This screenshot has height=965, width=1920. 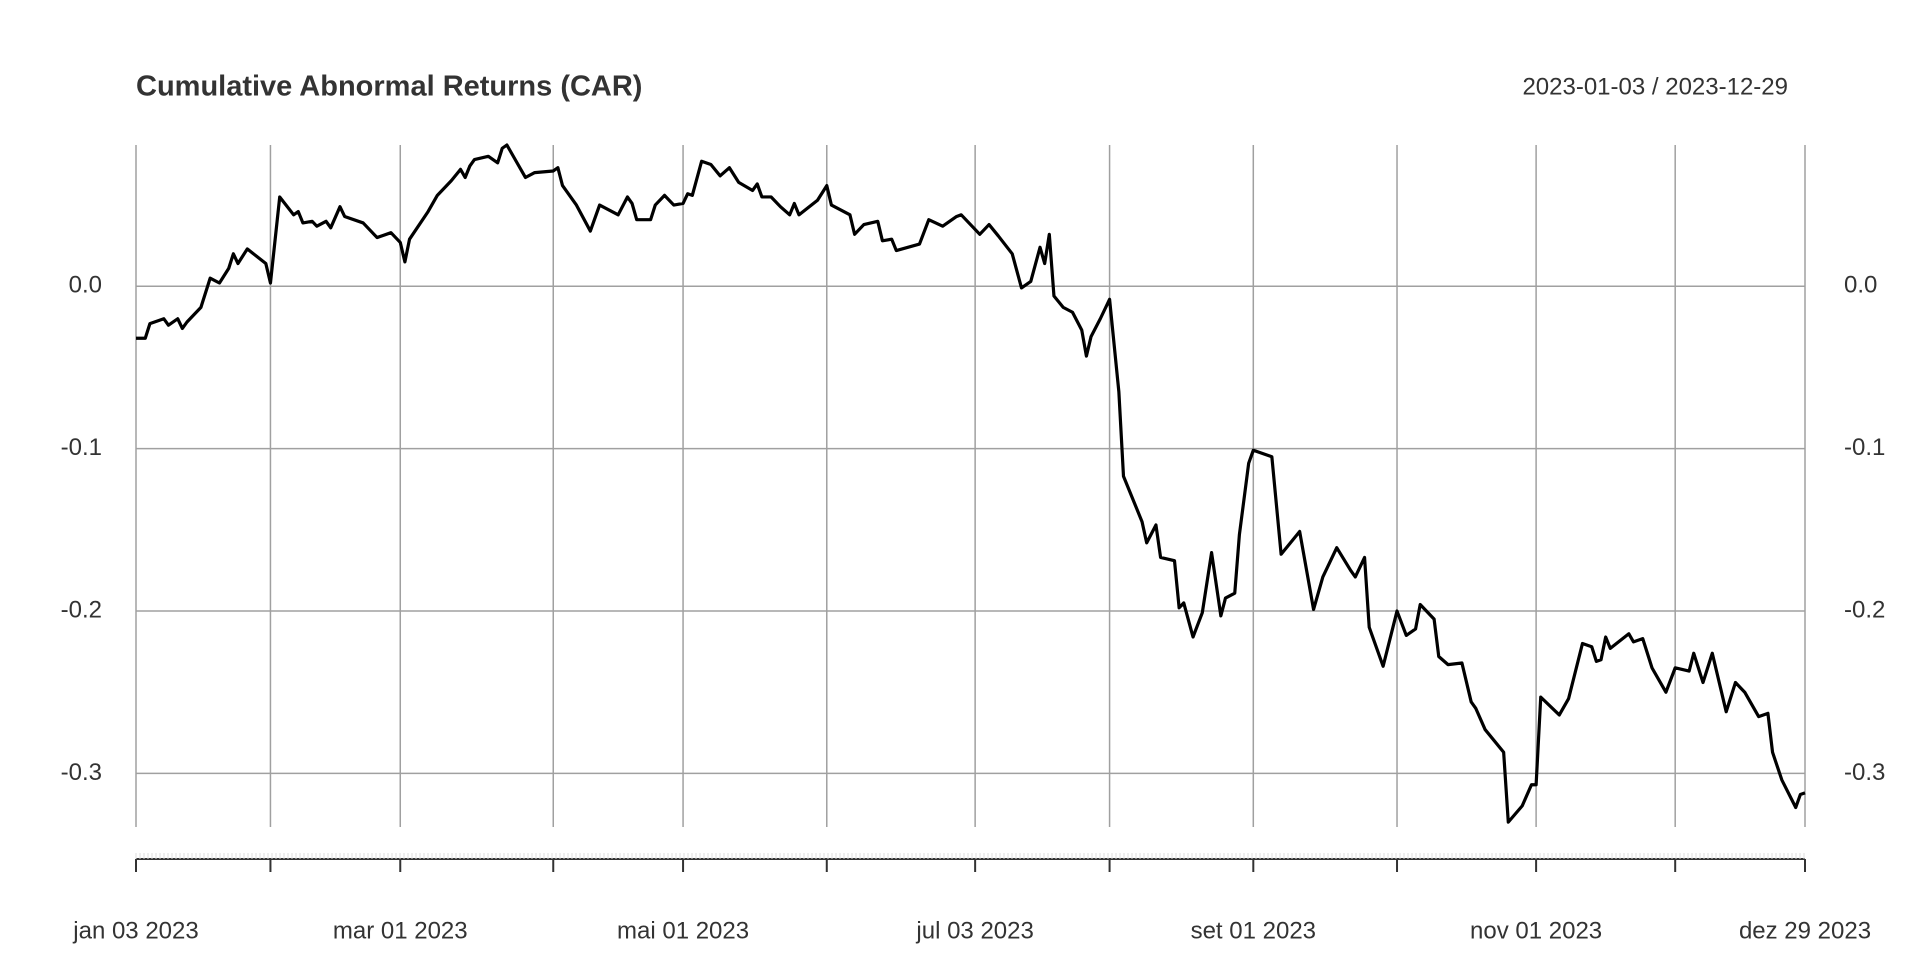 What do you see at coordinates (81, 772) in the screenshot?
I see `y-tick-label: -0.3` at bounding box center [81, 772].